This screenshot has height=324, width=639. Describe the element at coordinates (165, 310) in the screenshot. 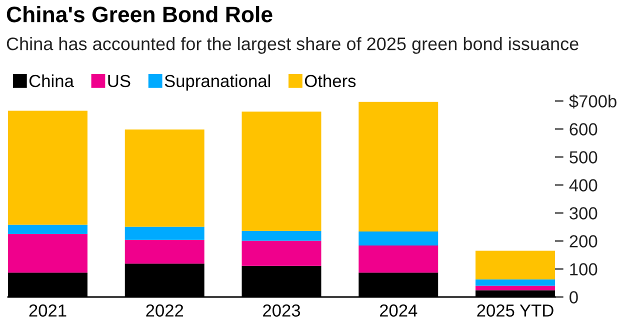

I see `x-tick-label: 2022` at that location.